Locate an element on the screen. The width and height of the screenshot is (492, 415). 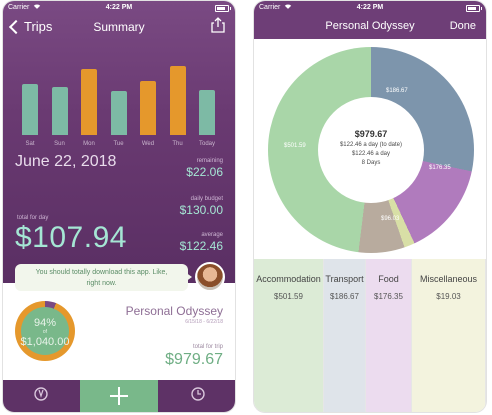
detail-nav-bar is located at coordinates (370, 20).